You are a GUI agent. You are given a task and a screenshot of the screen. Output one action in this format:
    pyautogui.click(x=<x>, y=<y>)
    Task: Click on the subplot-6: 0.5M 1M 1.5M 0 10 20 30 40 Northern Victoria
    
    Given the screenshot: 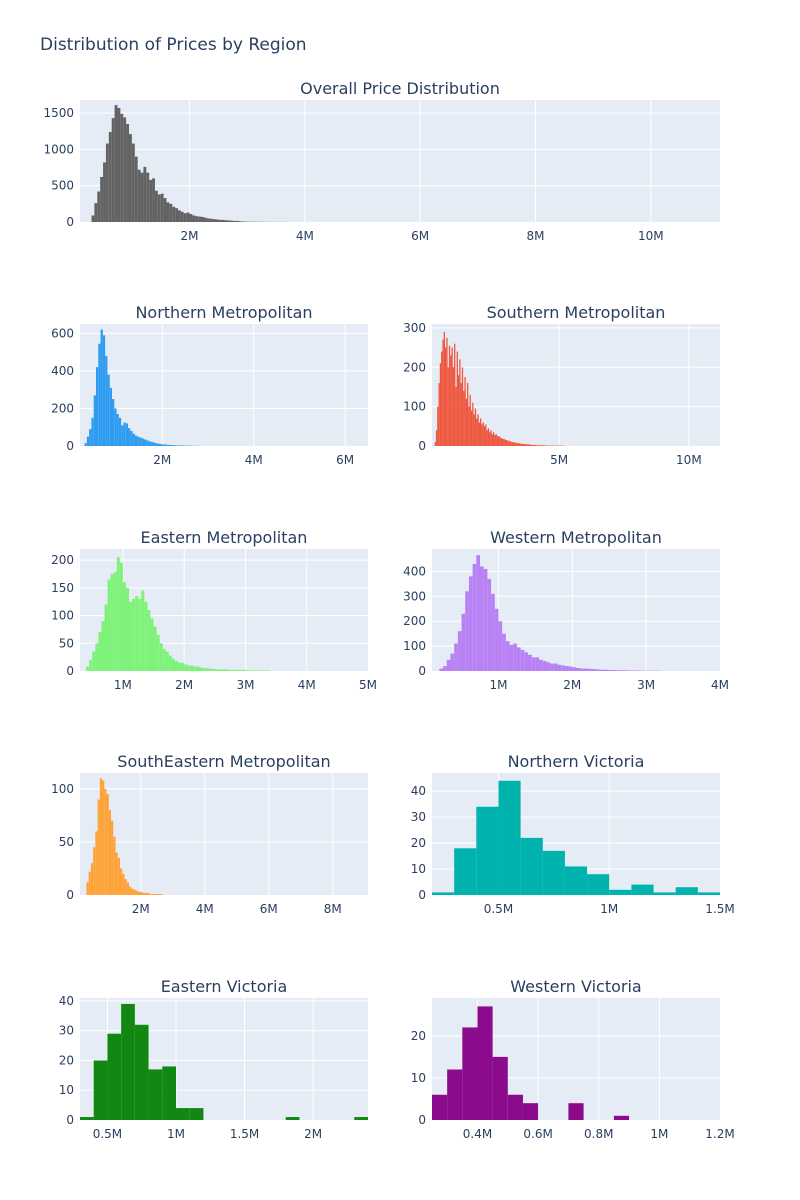 What is the action you would take?
    pyautogui.click(x=573, y=834)
    